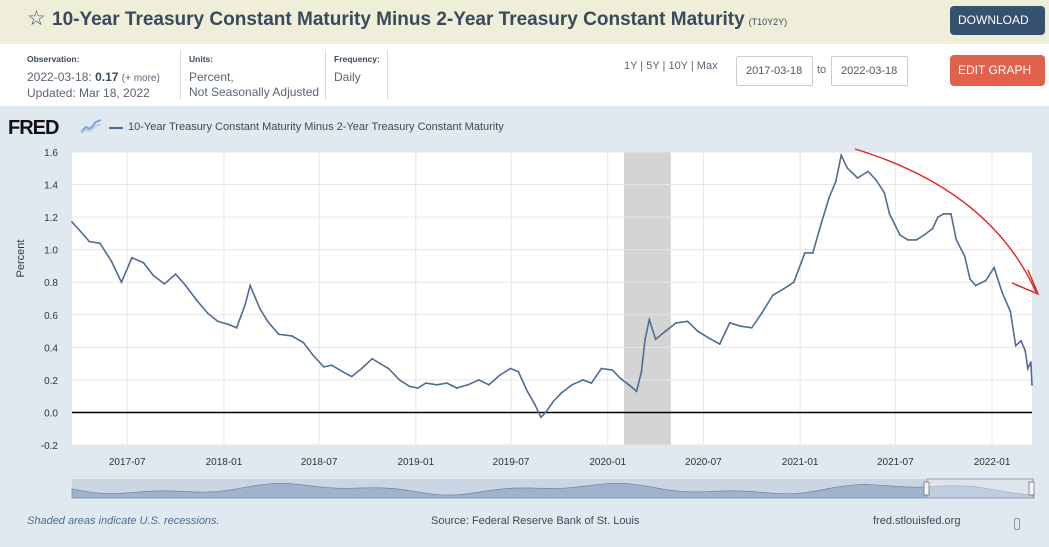 The image size is (1049, 547). I want to click on fullscreen-icon, so click(1017, 524).